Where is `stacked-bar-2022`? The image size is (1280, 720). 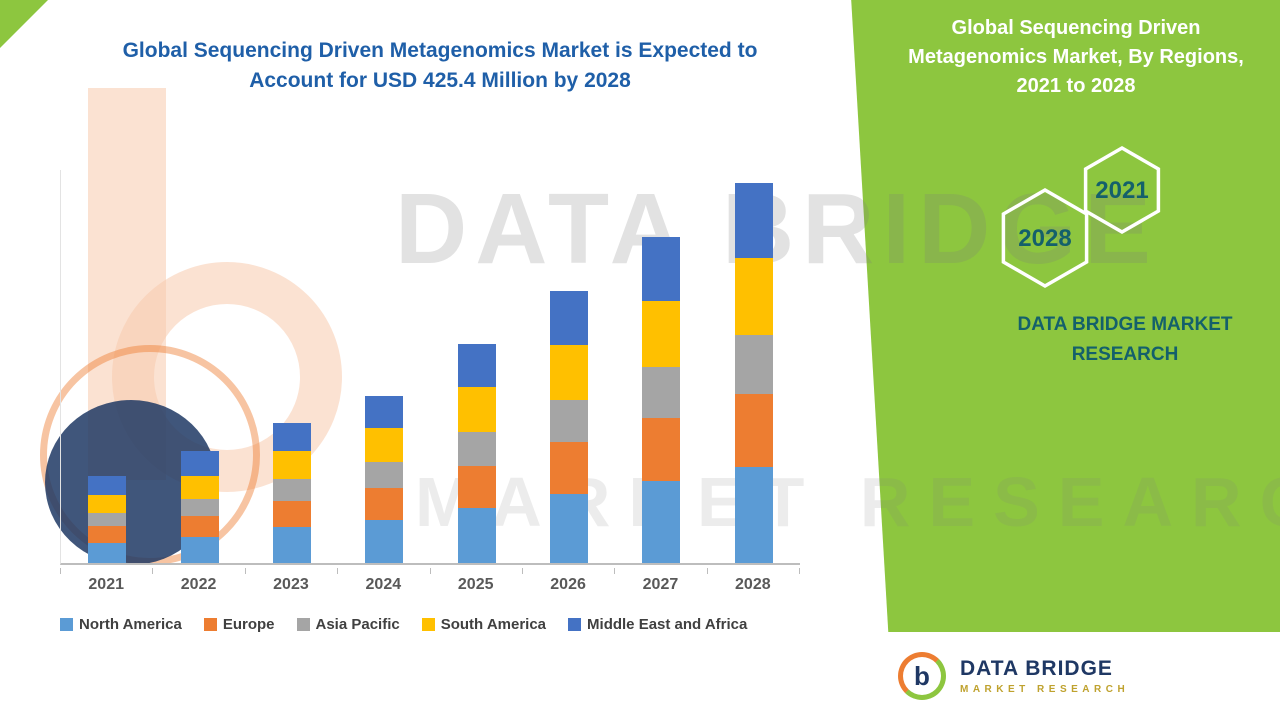 stacked-bar-2022 is located at coordinates (199, 506).